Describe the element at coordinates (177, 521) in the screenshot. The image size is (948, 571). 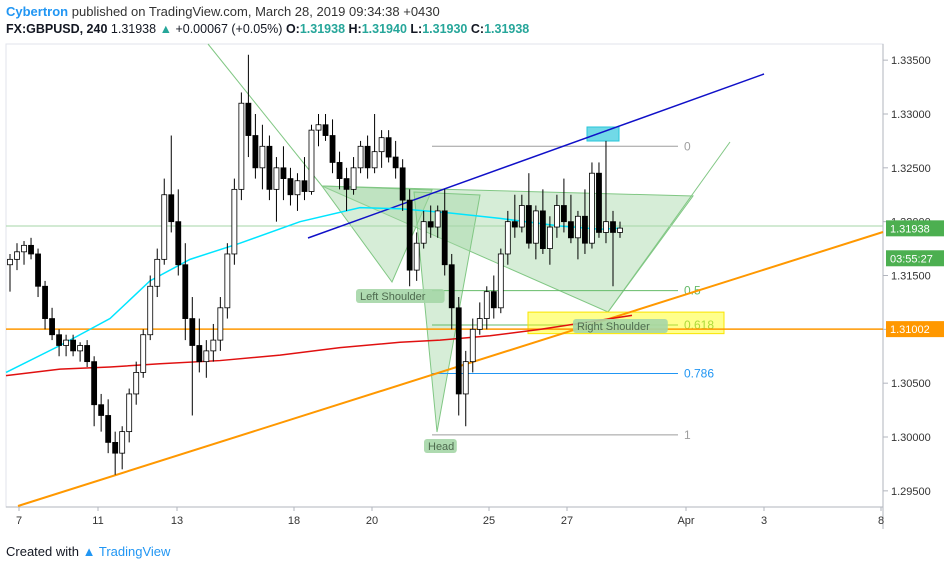
I see `x-tick-label: 13` at that location.